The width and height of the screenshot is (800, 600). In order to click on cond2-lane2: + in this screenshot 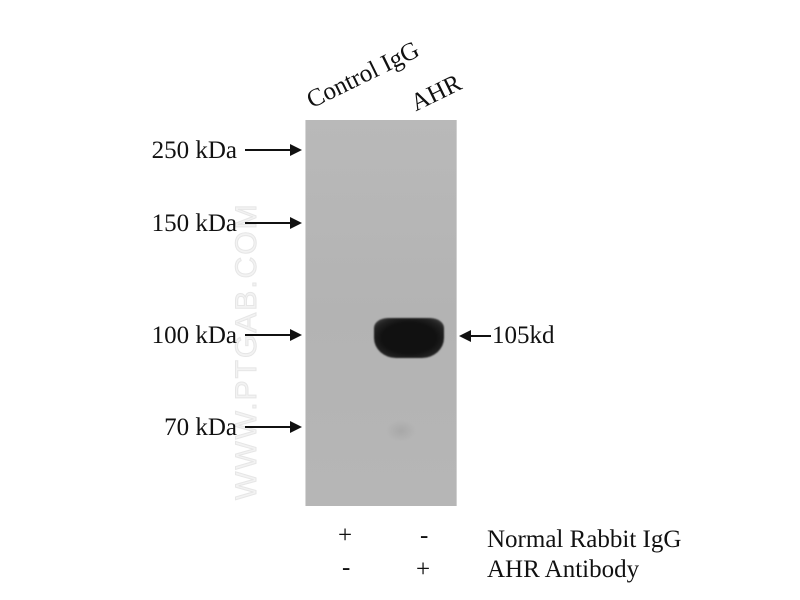, I will do `click(423, 569)`.